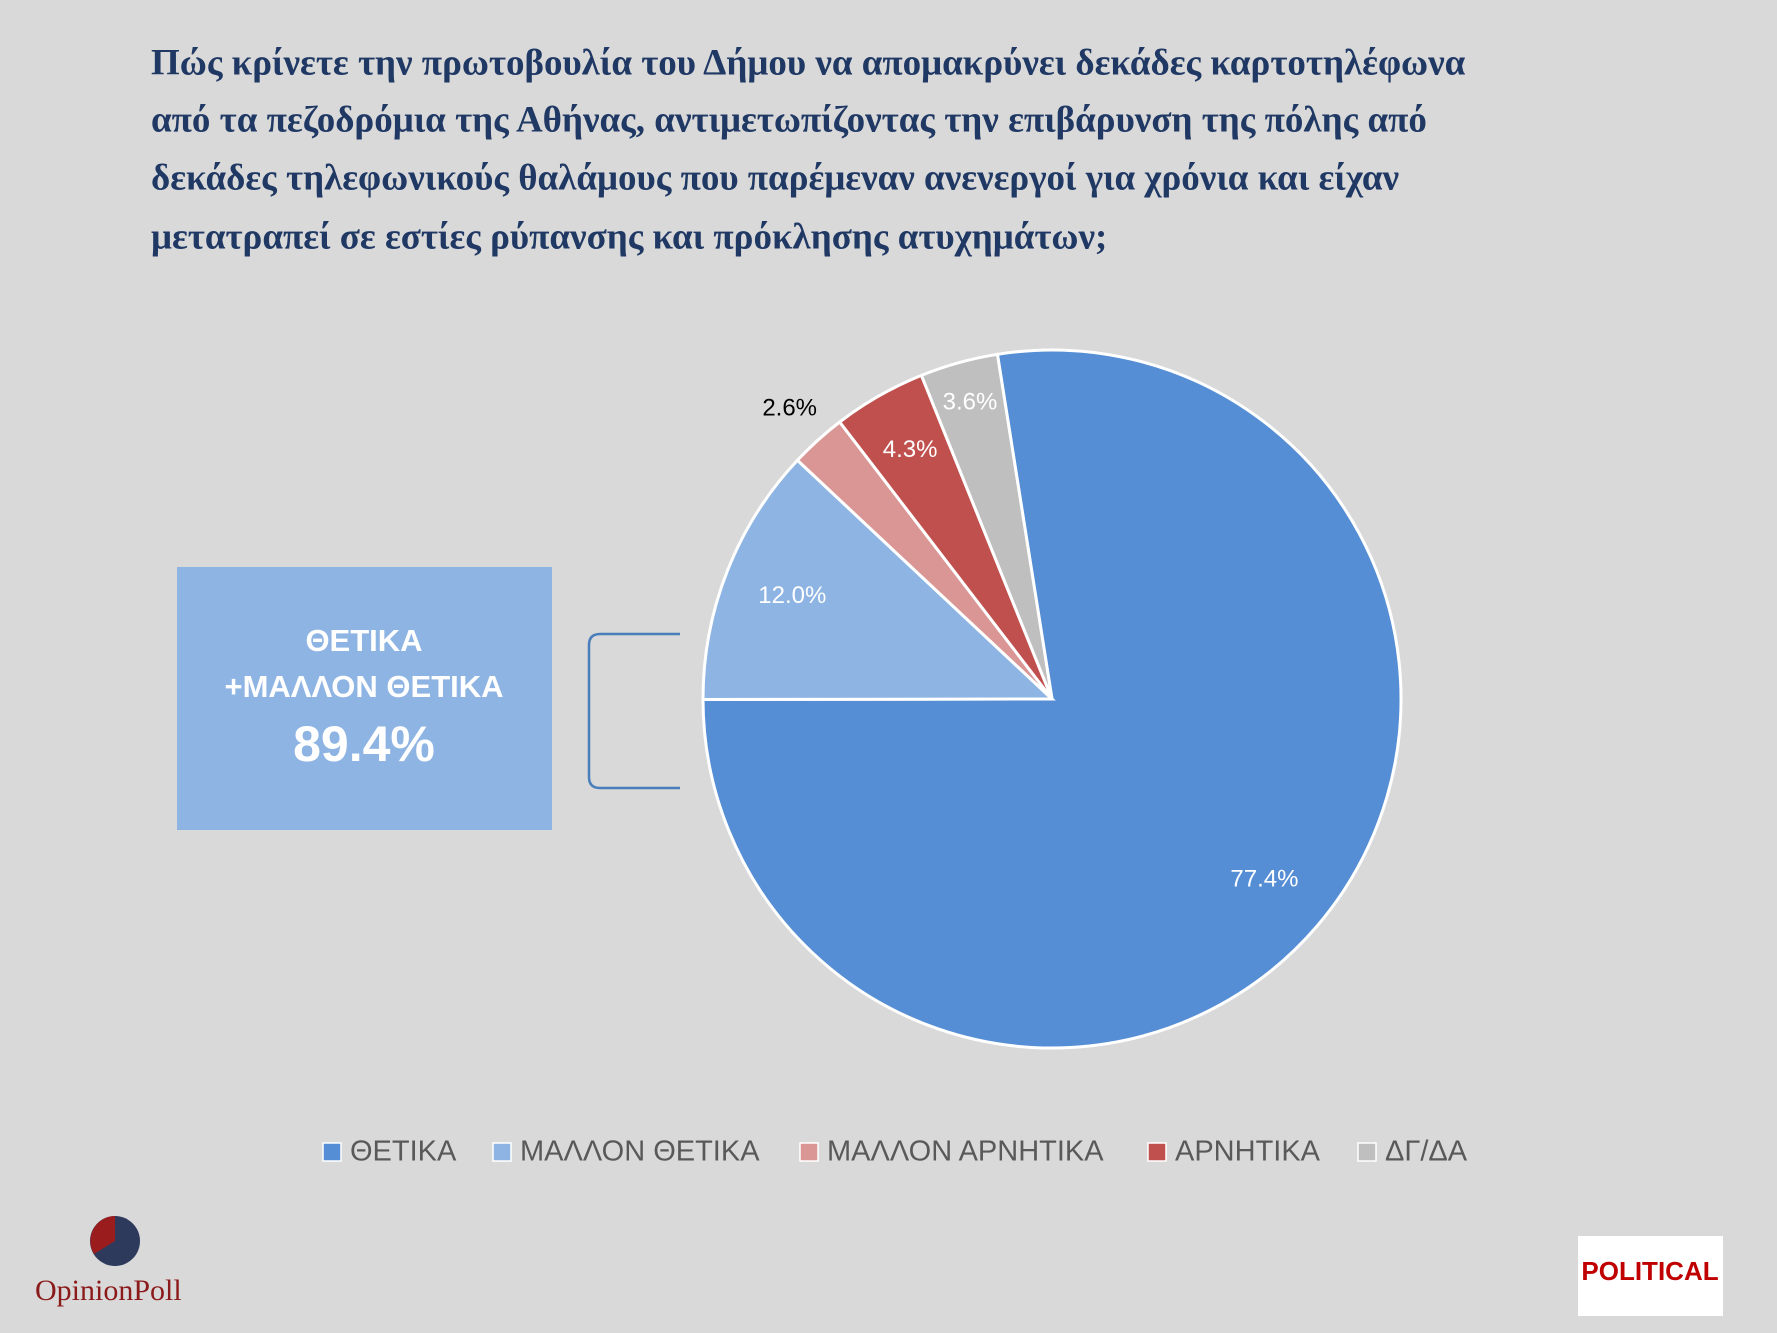 This screenshot has height=1333, width=1777. I want to click on logo-box, so click(1650, 1276).